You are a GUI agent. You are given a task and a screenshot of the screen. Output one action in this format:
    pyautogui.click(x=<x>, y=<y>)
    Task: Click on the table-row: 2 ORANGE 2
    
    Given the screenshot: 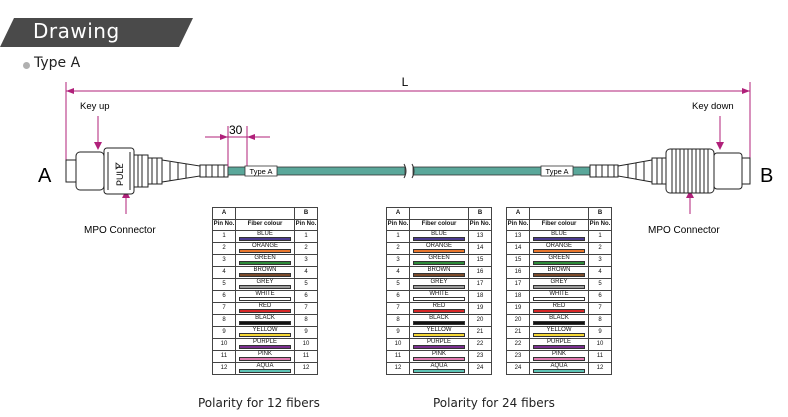 What is the action you would take?
    pyautogui.click(x=265, y=248)
    